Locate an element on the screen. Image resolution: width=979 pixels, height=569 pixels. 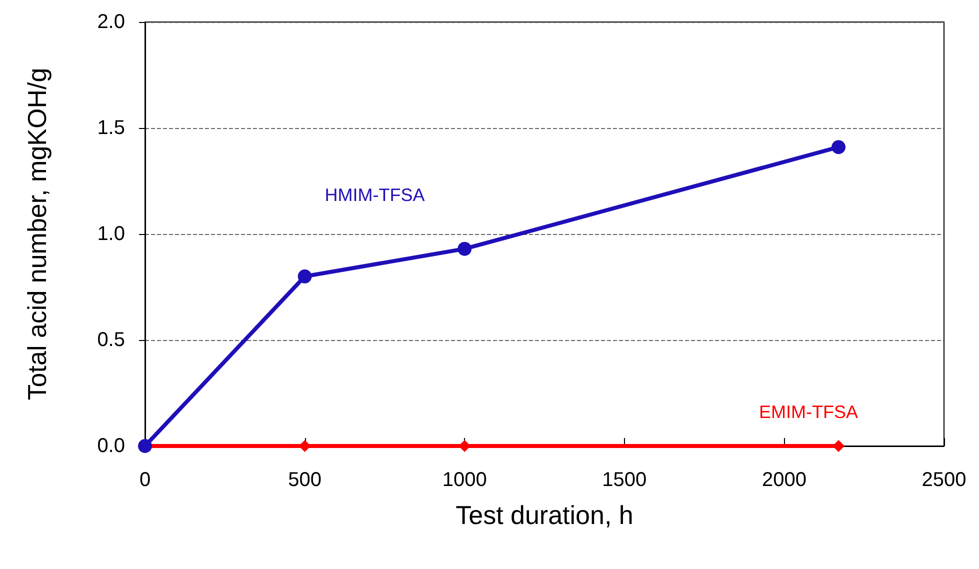
text: HMIM-TFSA is located at coordinates (374, 194).